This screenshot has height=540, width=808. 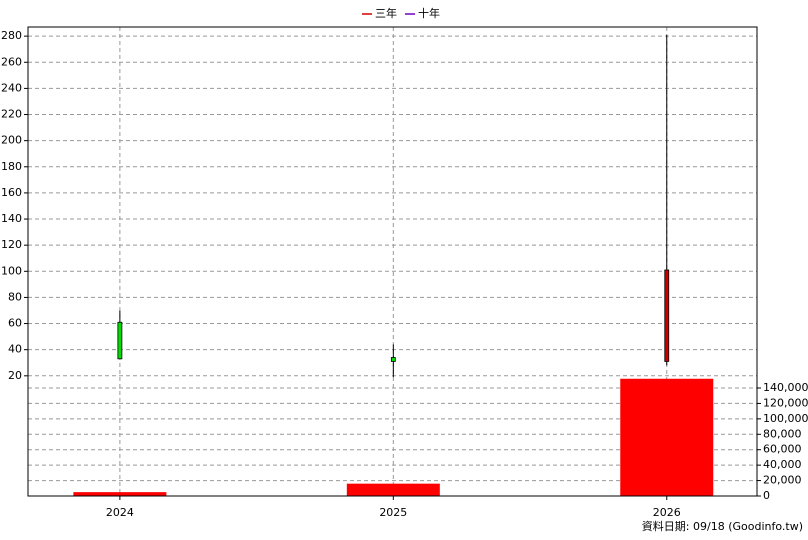 What do you see at coordinates (782, 433) in the screenshot?
I see `y2-tick-label: 80,000` at bounding box center [782, 433].